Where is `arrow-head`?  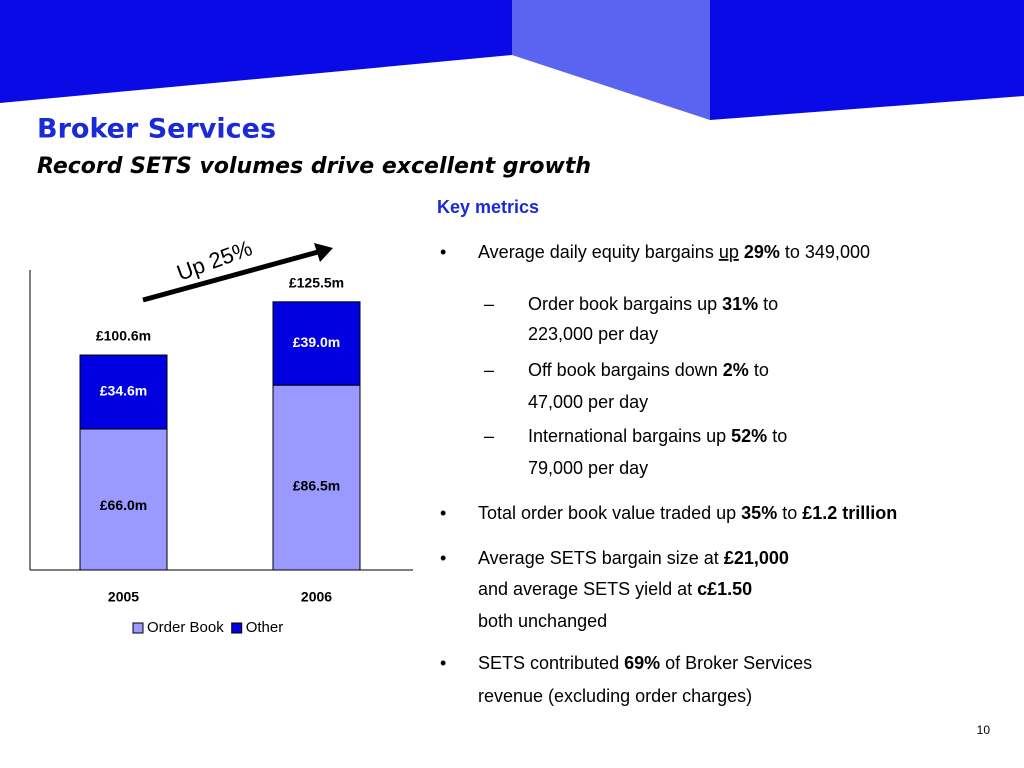
arrow-head is located at coordinates (323, 252).